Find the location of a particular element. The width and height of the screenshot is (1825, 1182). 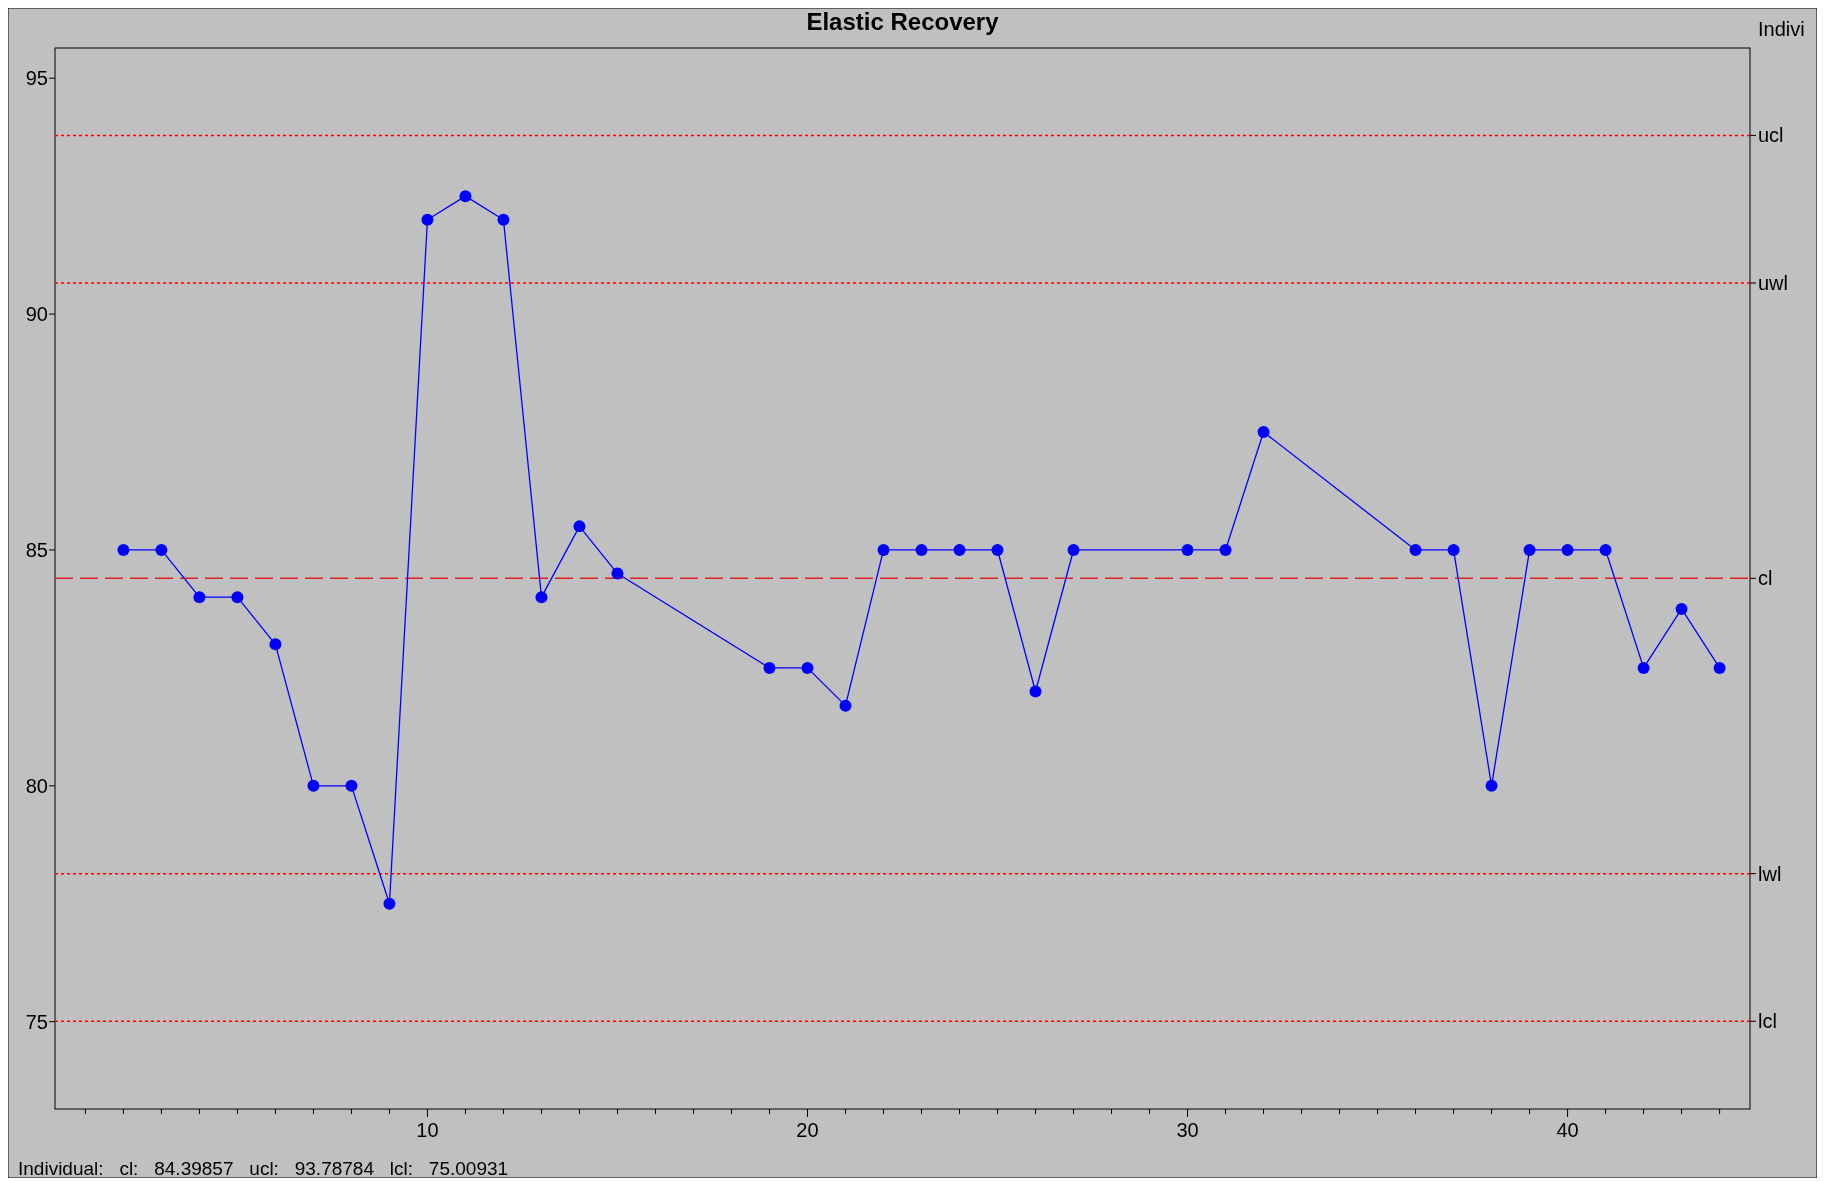

x-tick-label: 40 is located at coordinates (1567, 1130).